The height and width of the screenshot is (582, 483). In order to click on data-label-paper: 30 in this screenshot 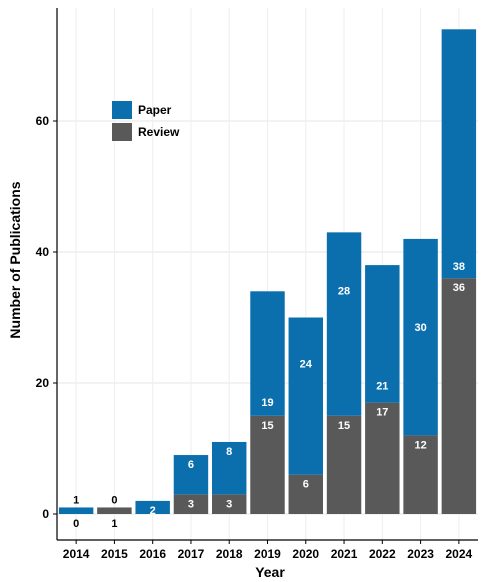, I will do `click(420, 328)`.